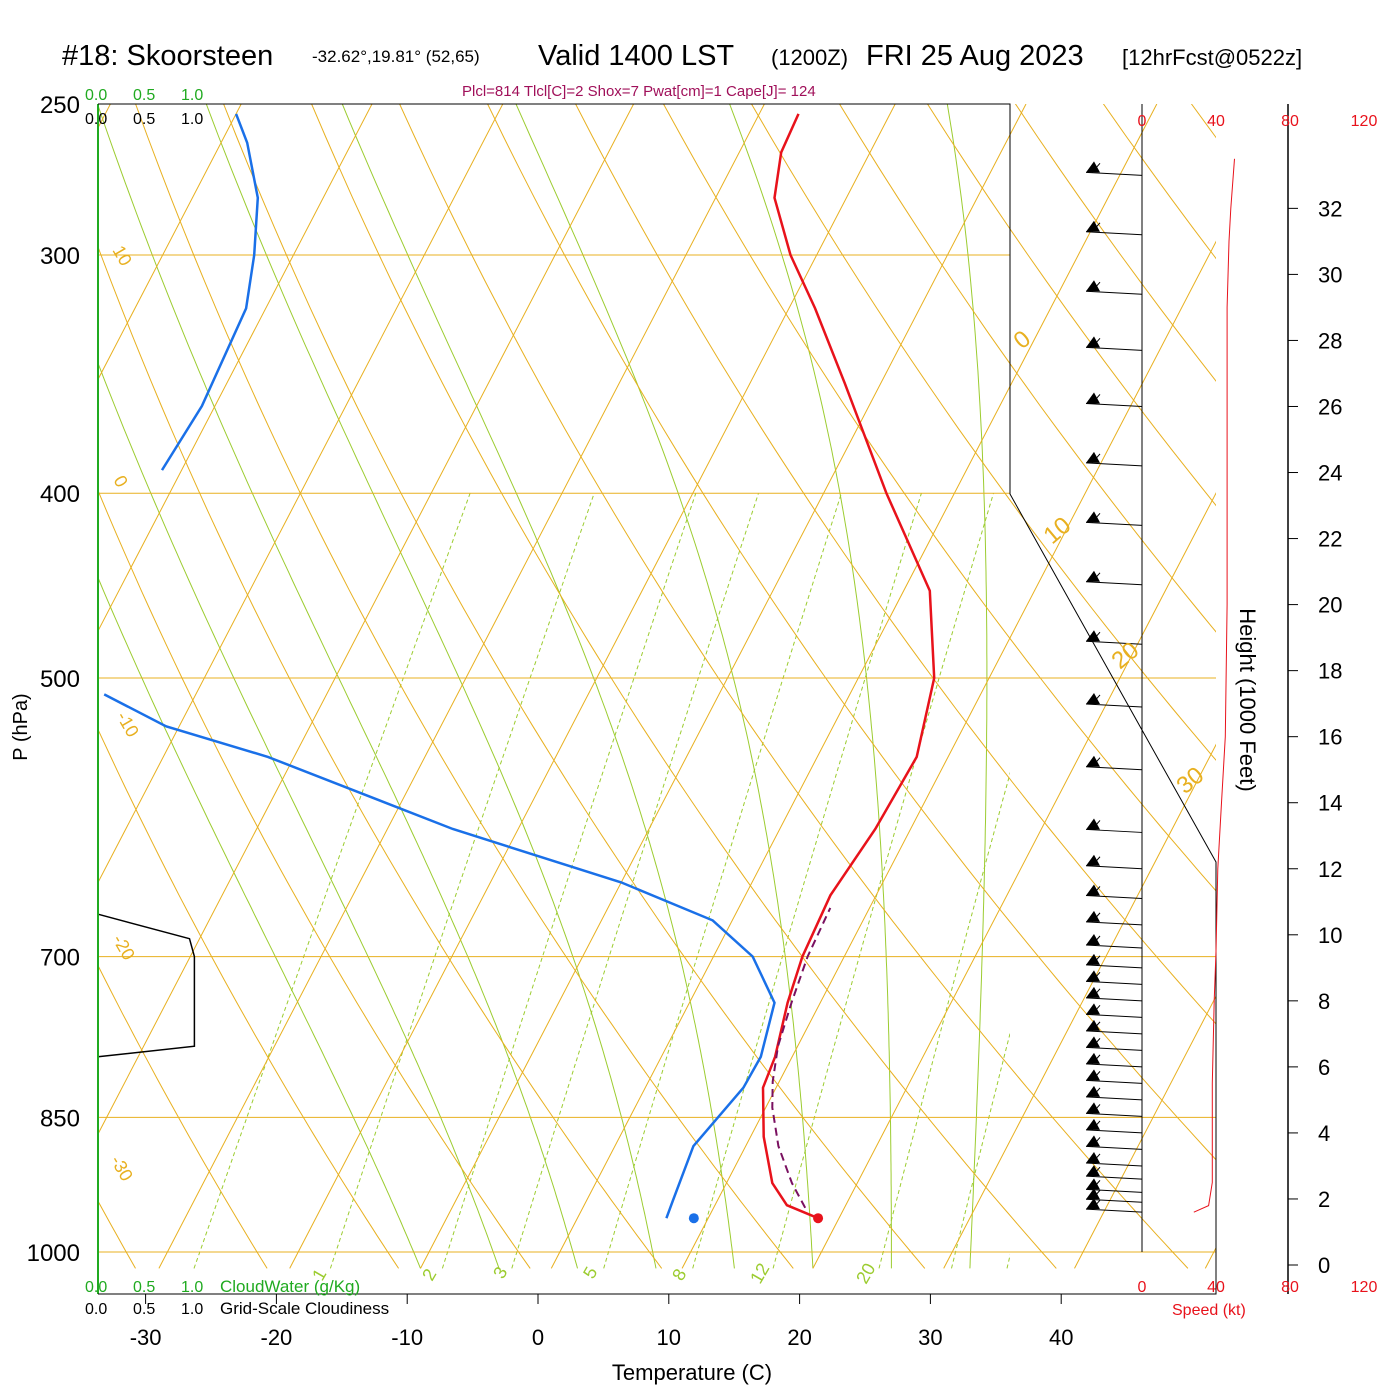  Describe the element at coordinates (1324, 1001) in the screenshot. I see `height-tick-label: 8` at that location.